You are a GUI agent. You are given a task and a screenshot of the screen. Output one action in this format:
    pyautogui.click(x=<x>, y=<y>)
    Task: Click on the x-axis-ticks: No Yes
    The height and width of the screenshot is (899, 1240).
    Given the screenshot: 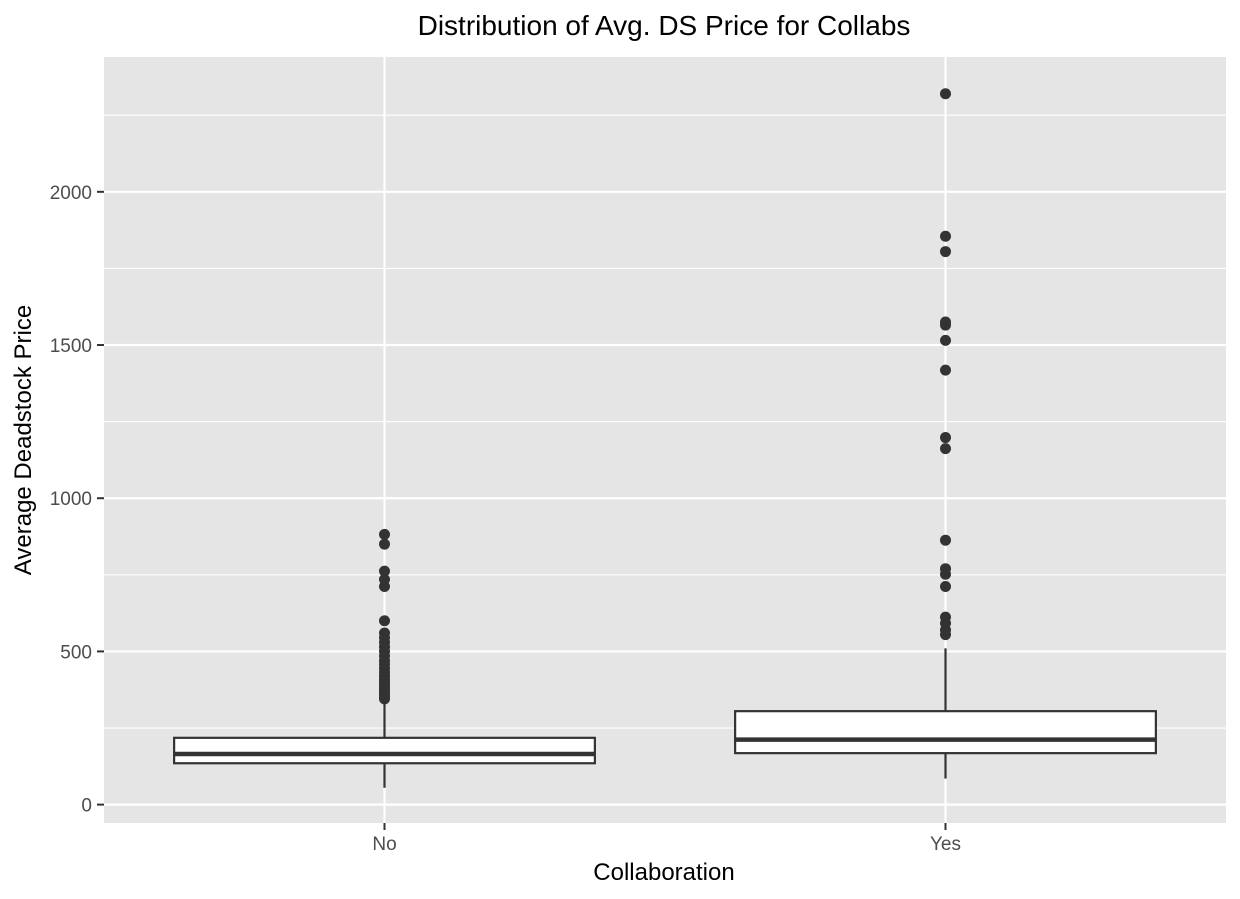 What is the action you would take?
    pyautogui.click(x=666, y=839)
    